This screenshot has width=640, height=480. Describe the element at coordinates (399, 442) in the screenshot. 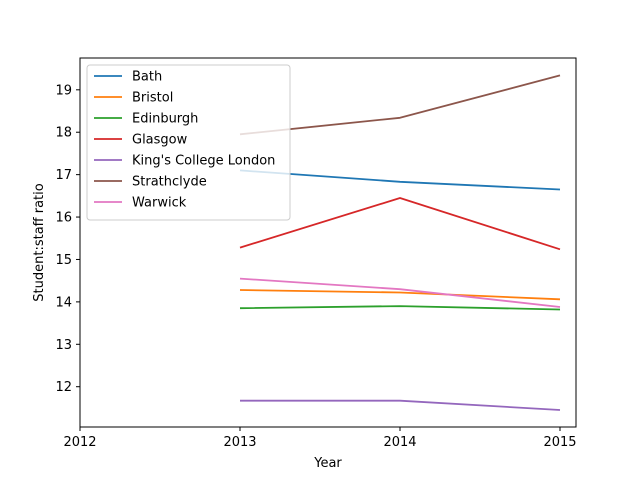

I see `x-tick-label: 2014` at that location.